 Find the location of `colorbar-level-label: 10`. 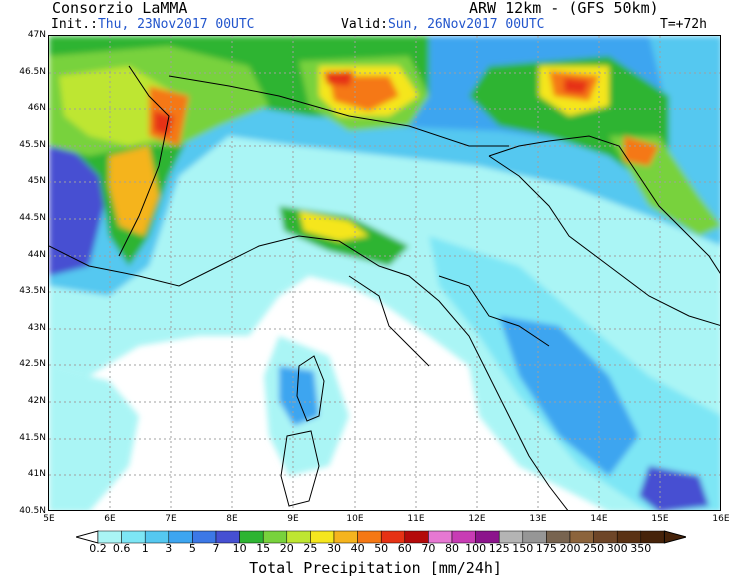

colorbar-level-label: 10 is located at coordinates (239, 548).